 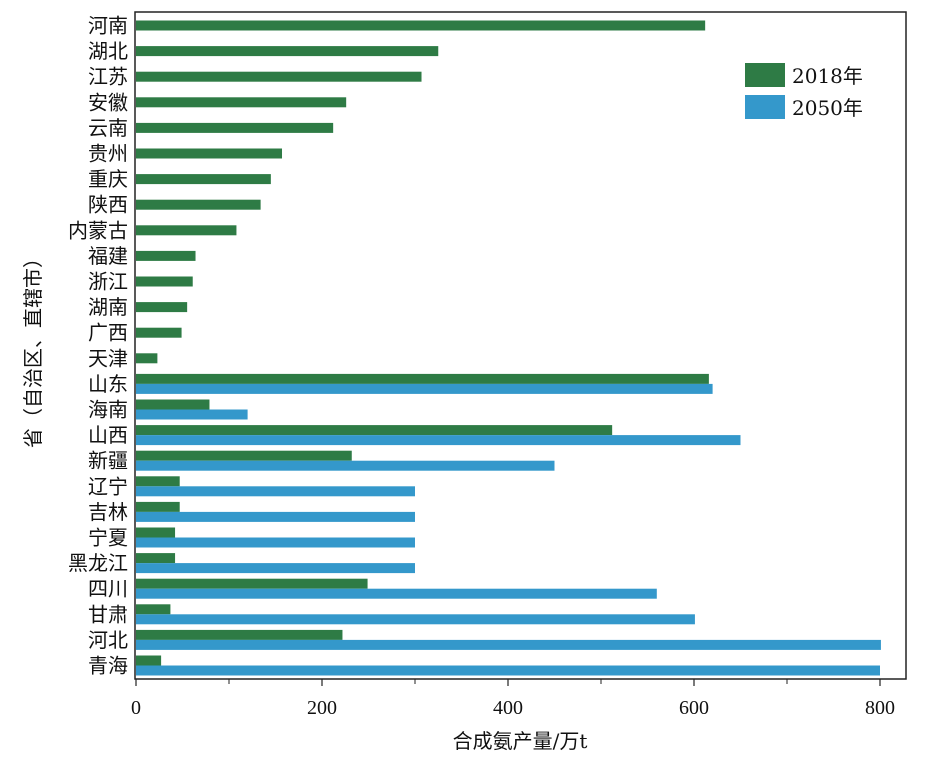 What do you see at coordinates (108, 589) in the screenshot?
I see `category-label-23: 四川` at bounding box center [108, 589].